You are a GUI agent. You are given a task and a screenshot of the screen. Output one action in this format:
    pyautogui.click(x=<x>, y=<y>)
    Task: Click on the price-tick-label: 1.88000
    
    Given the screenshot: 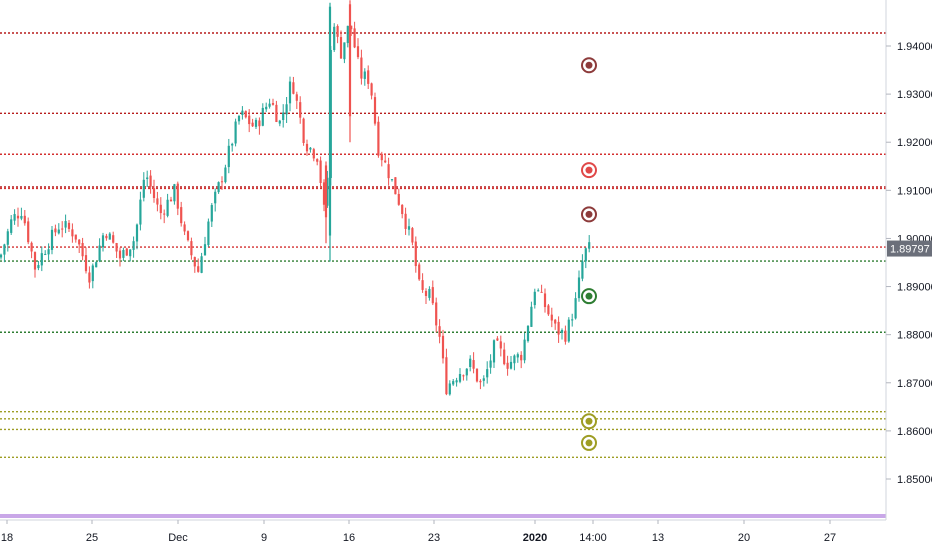 What is the action you would take?
    pyautogui.click(x=914, y=336)
    